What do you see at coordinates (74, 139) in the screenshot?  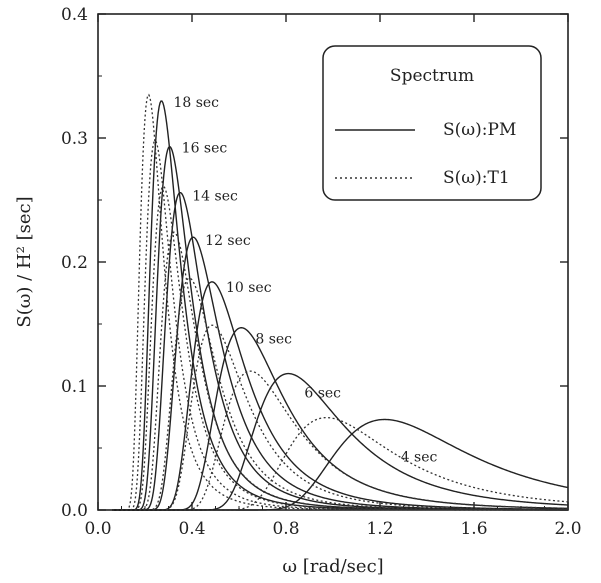 I see `y-tick-label: 0.3` at bounding box center [74, 139].